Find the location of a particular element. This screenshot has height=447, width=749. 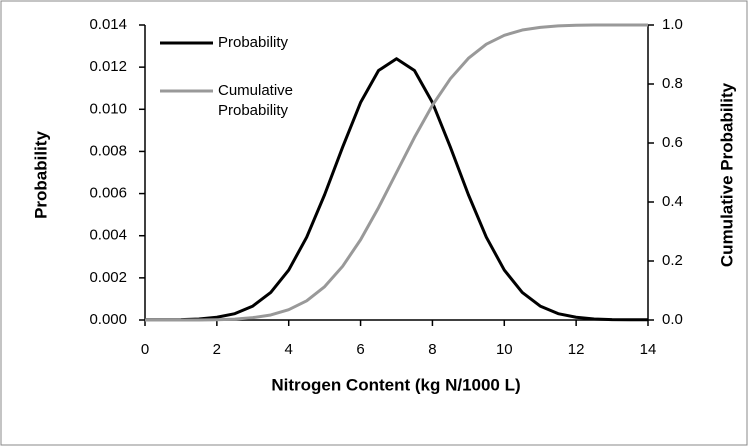

x-axis-title: Nitrogen Content (kg N/1000 L) is located at coordinates (395, 384).